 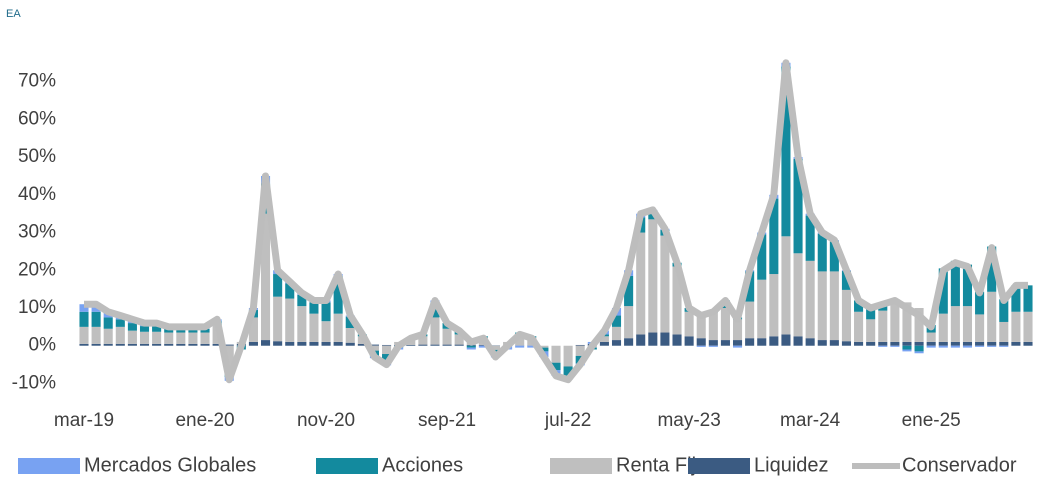 What do you see at coordinates (37, 118) in the screenshot?
I see `y-tick-label: 60%` at bounding box center [37, 118].